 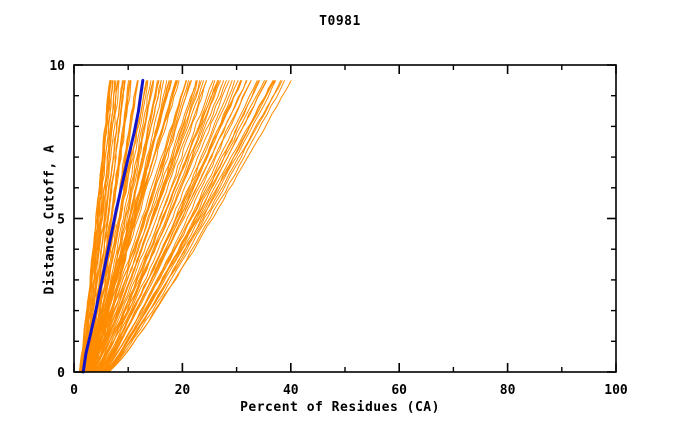 What do you see at coordinates (399, 390) in the screenshot?
I see `x-tick-label: 60` at bounding box center [399, 390].